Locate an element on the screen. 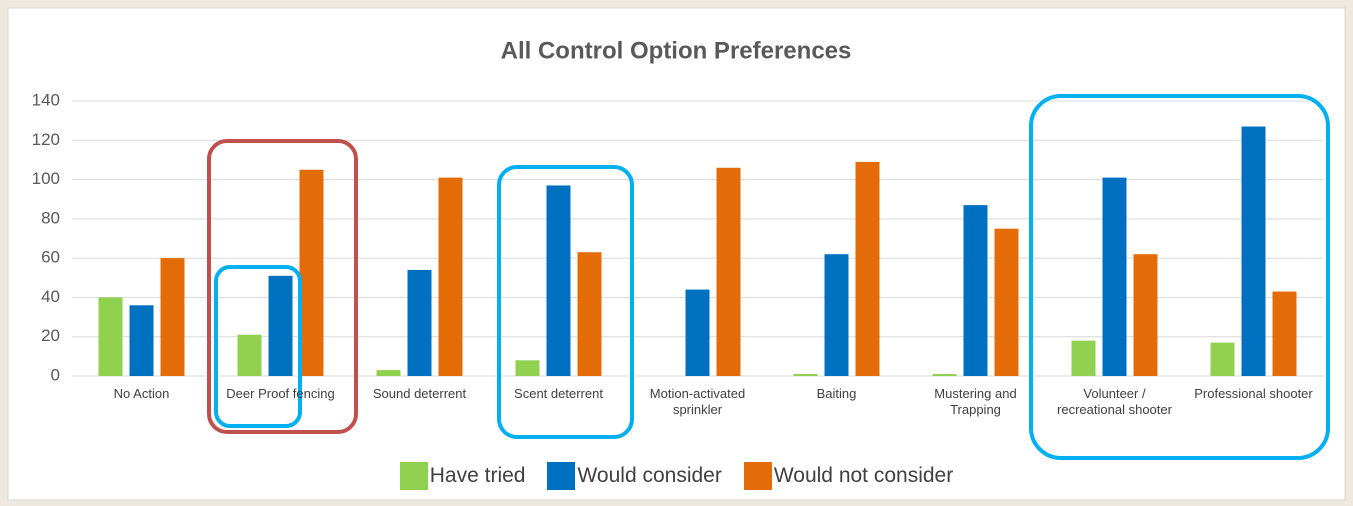 The image size is (1353, 506). x-tick-label: No Action is located at coordinates (141, 393).